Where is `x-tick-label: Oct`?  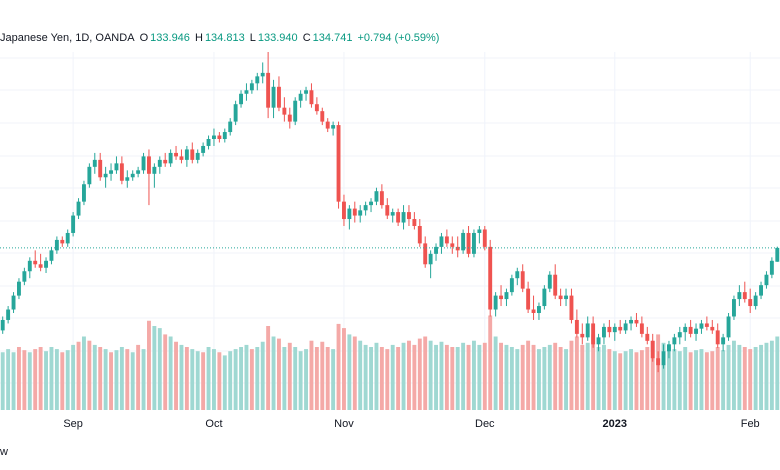
x-tick-label: Oct is located at coordinates (213, 424).